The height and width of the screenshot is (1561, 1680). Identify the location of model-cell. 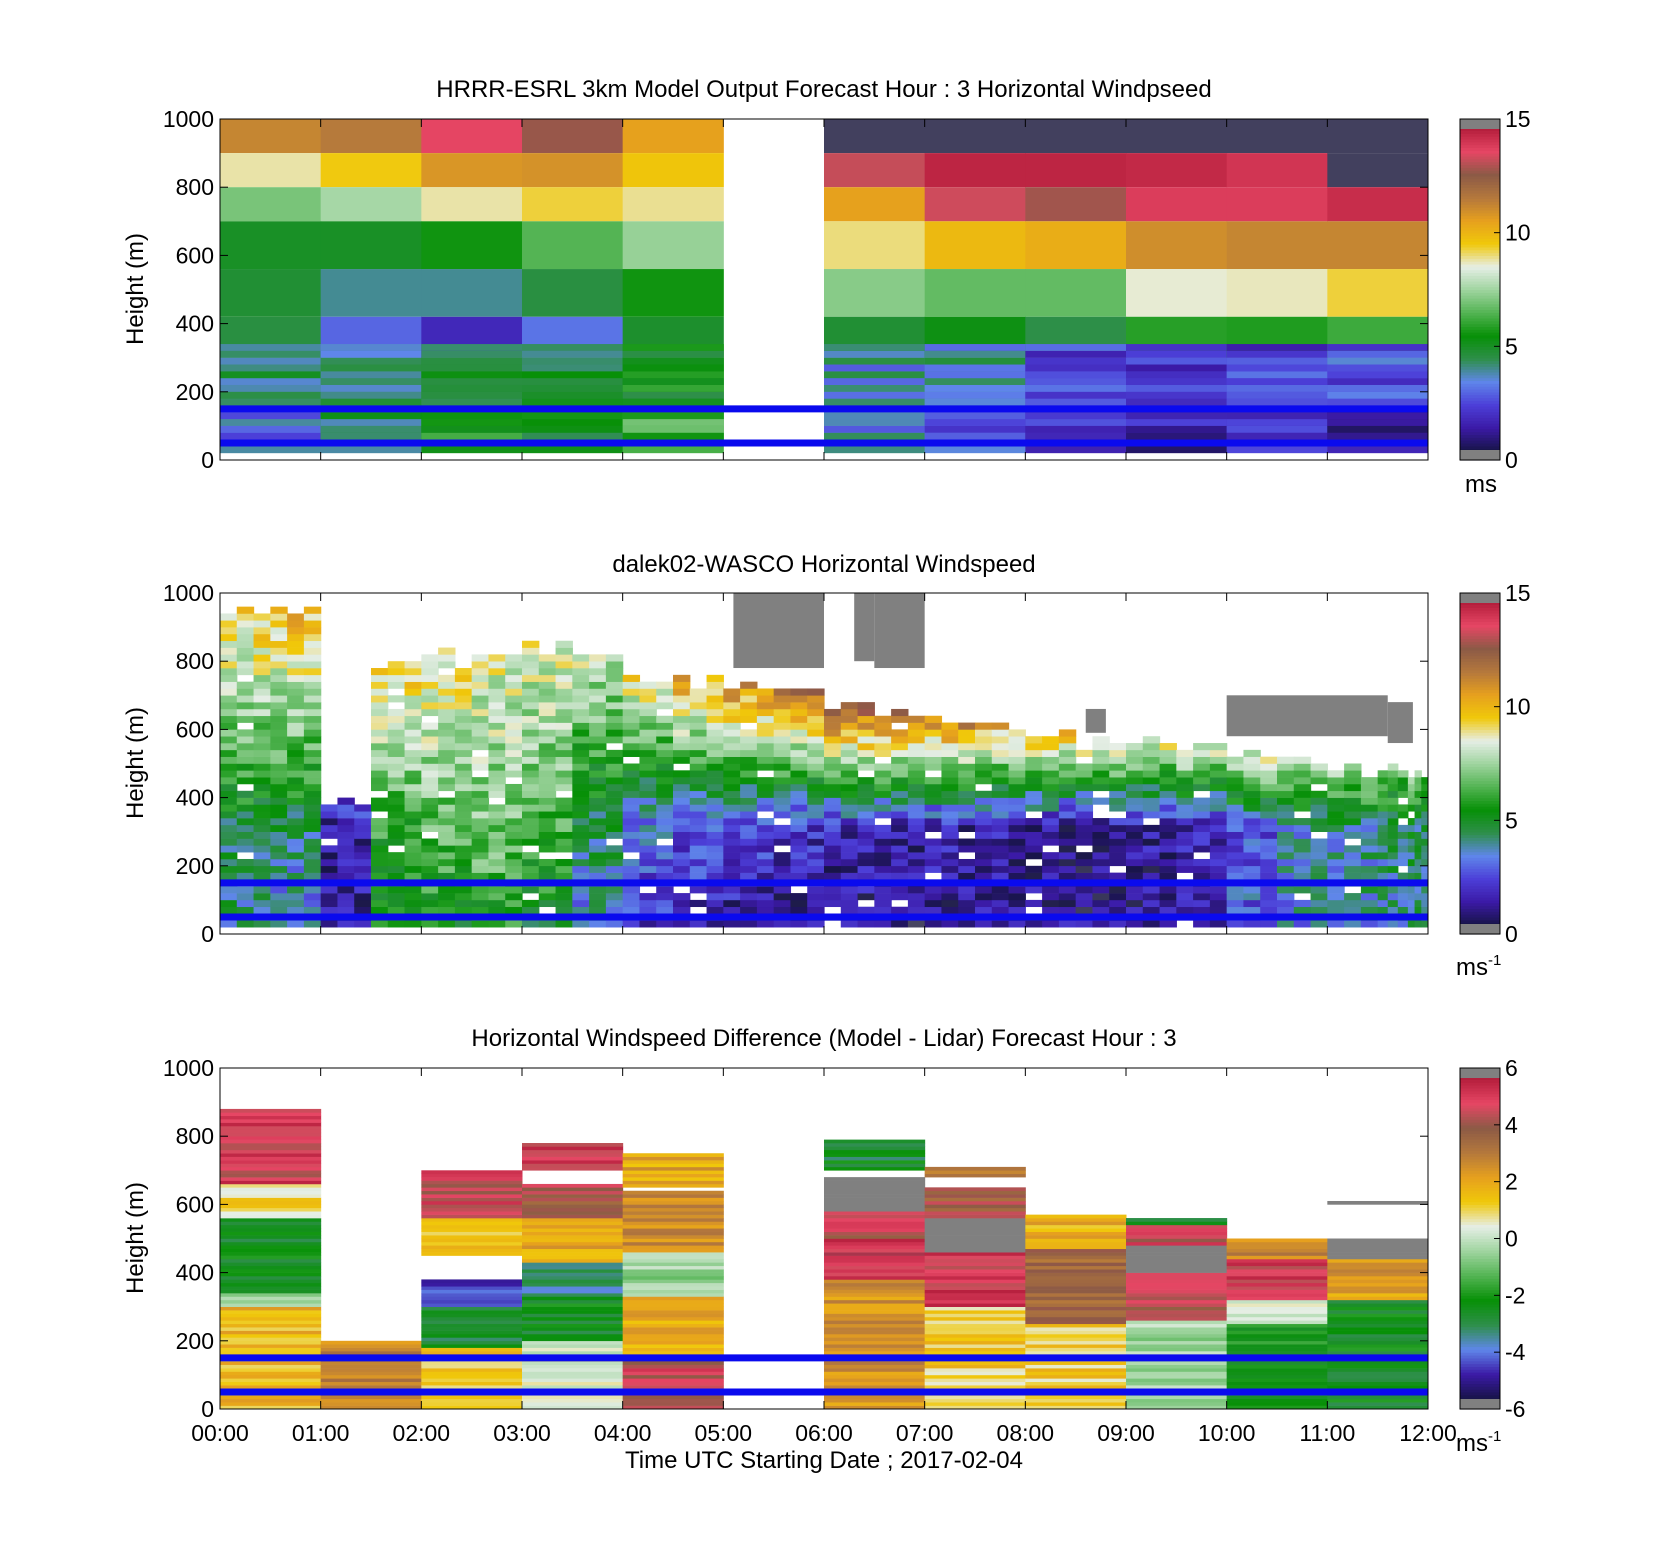
(371, 293).